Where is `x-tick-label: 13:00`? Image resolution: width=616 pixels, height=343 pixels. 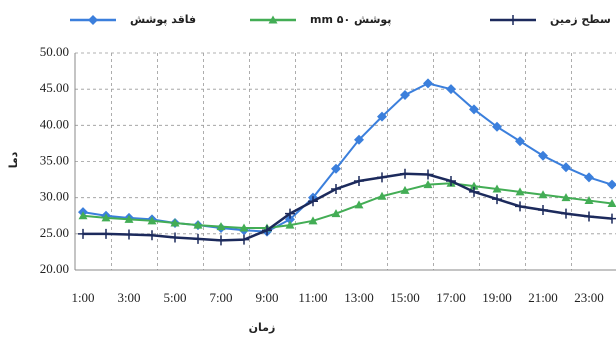 x-tick-label: 13:00 is located at coordinates (359, 297).